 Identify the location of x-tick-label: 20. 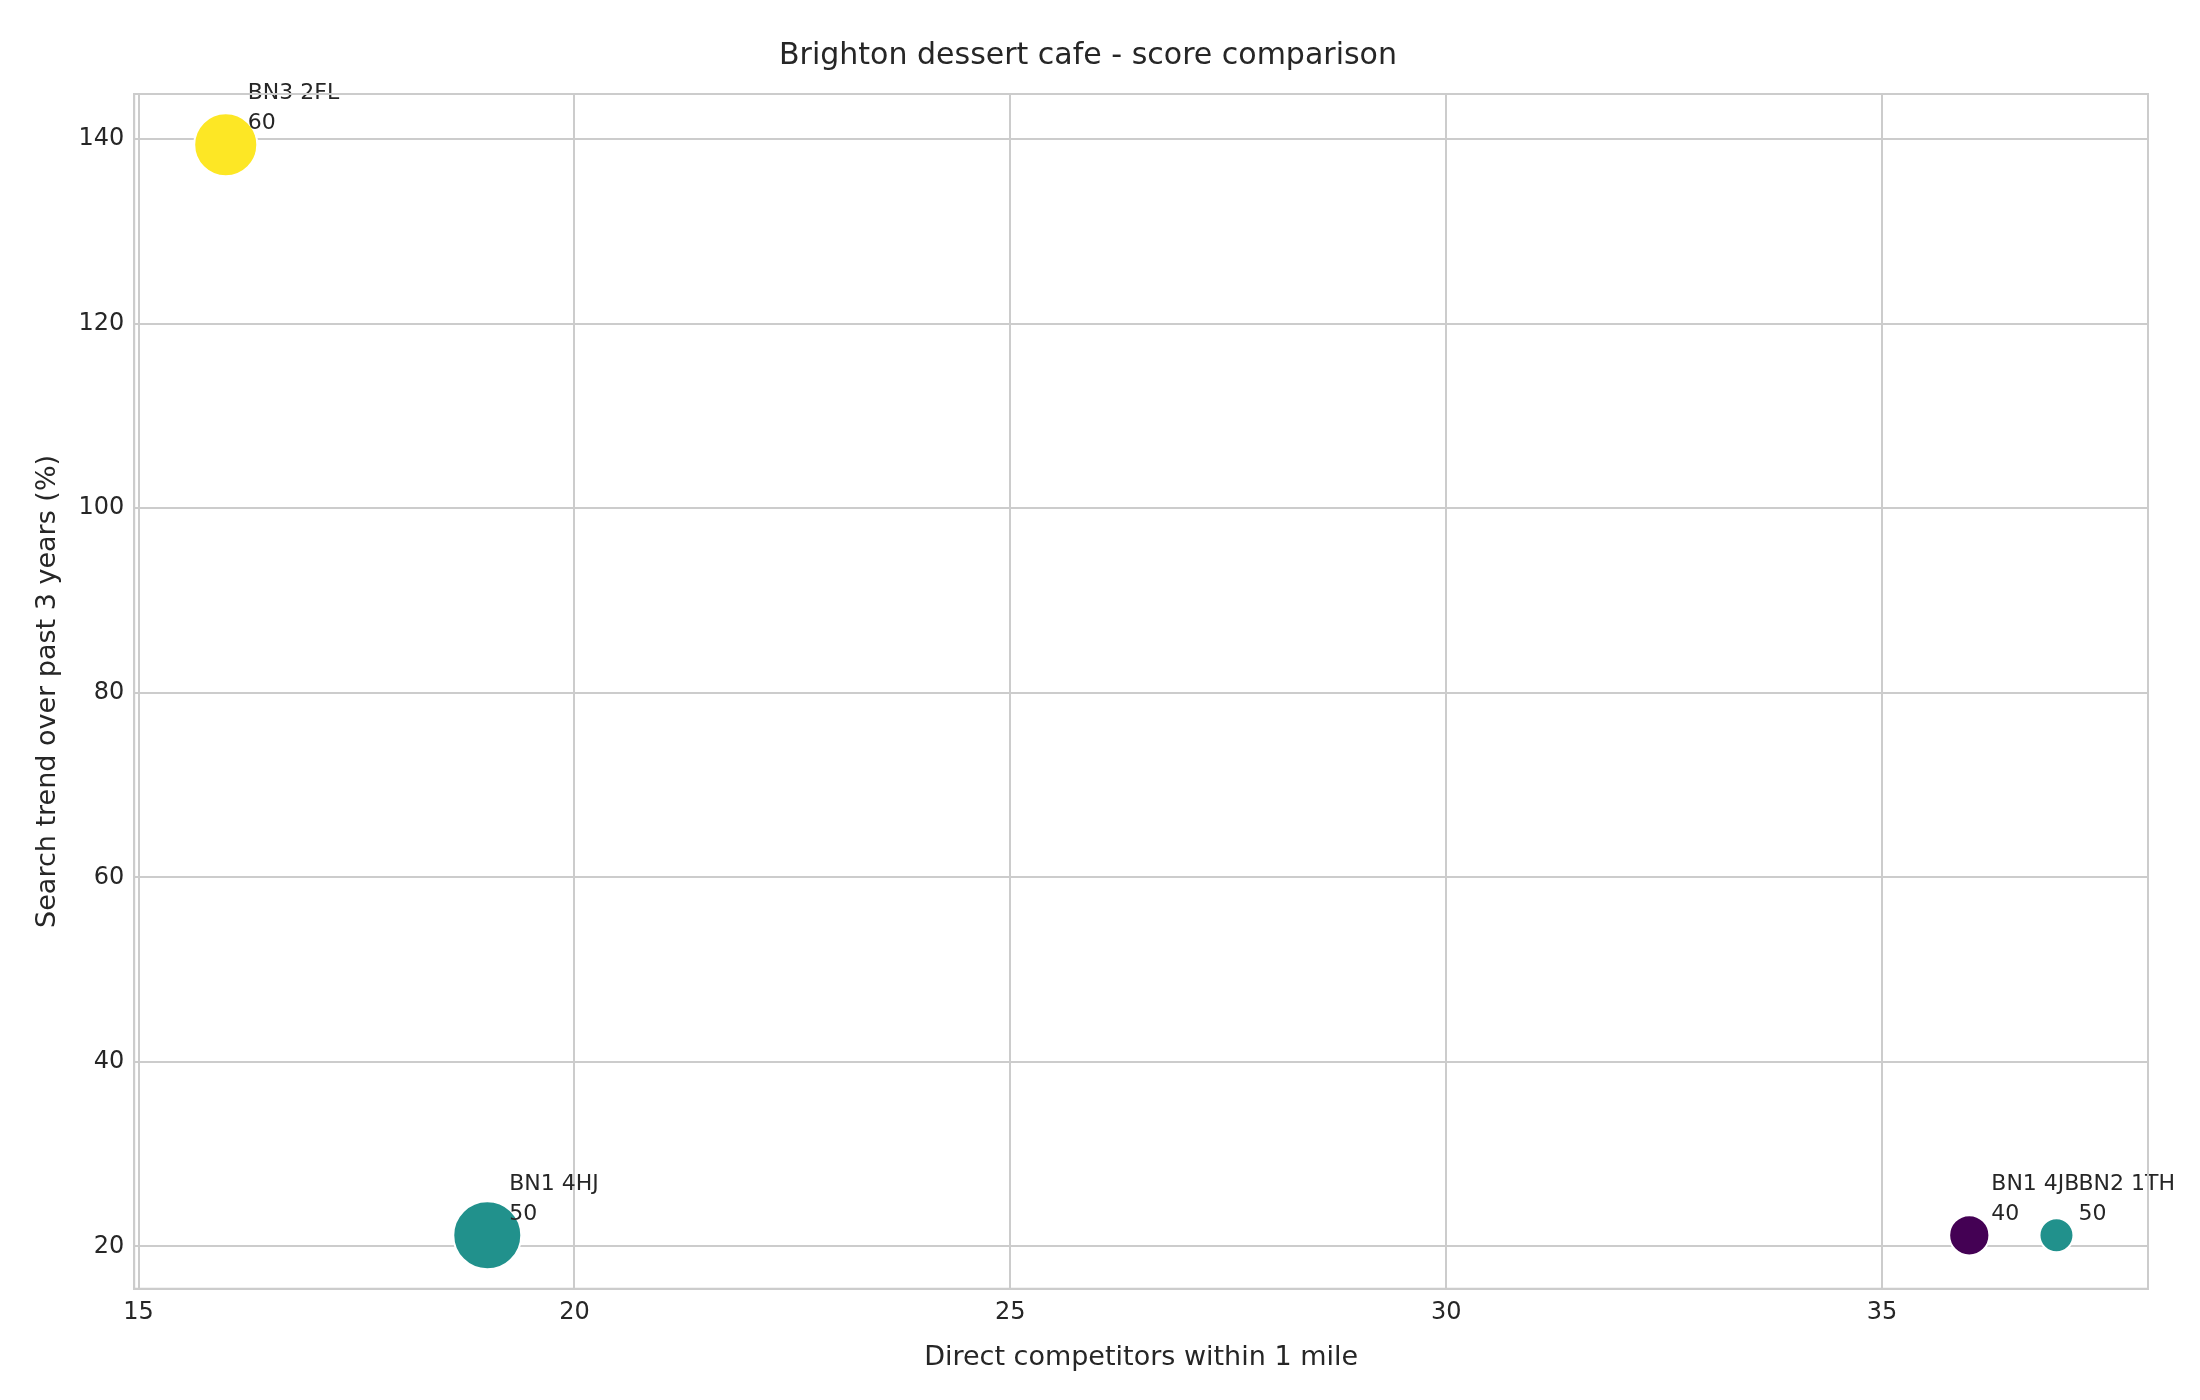
(574, 1311).